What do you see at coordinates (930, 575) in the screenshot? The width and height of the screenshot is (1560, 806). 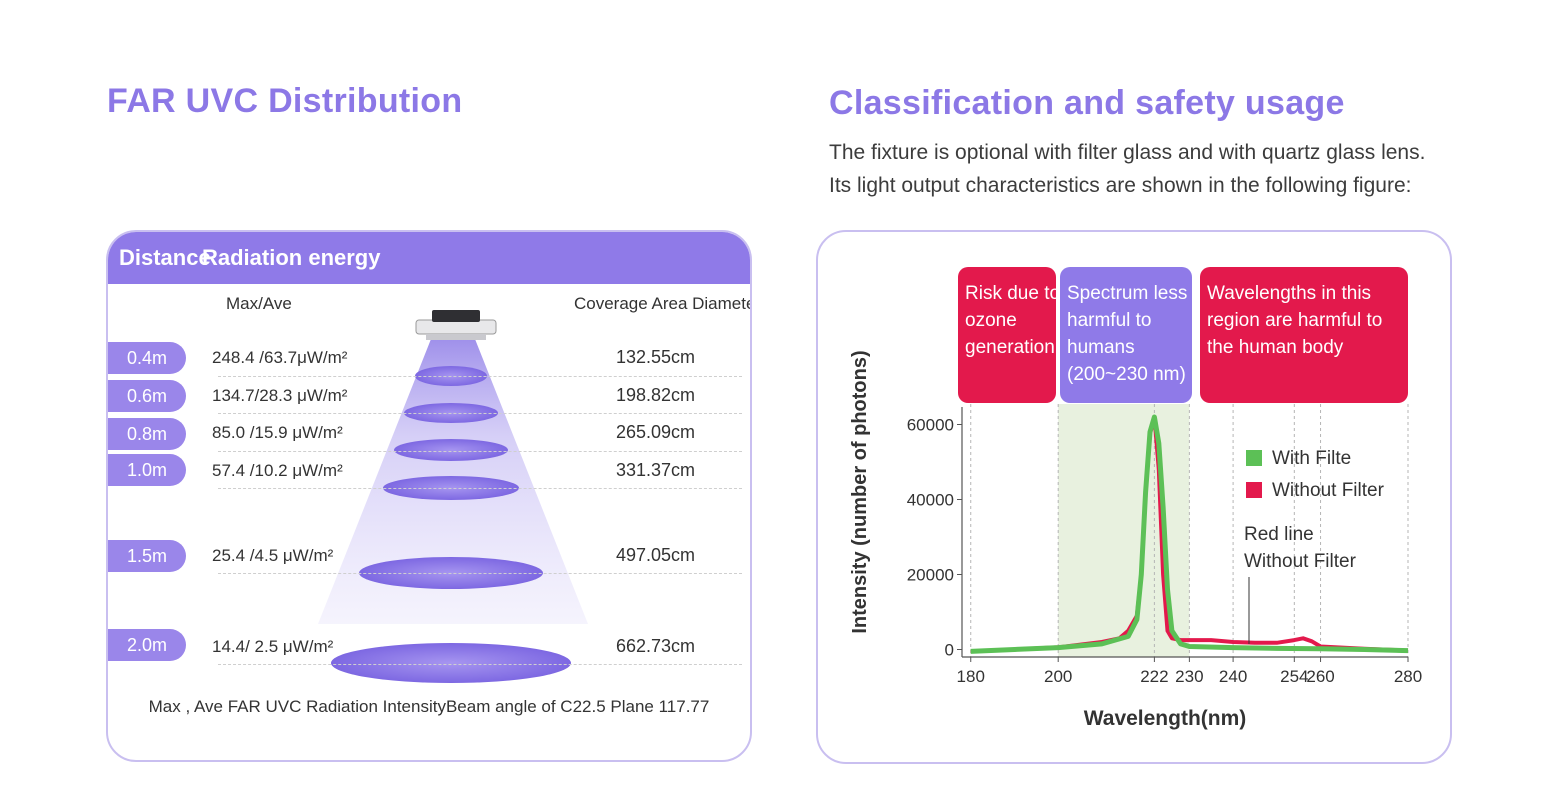 I see `y-tick-label: 20000` at bounding box center [930, 575].